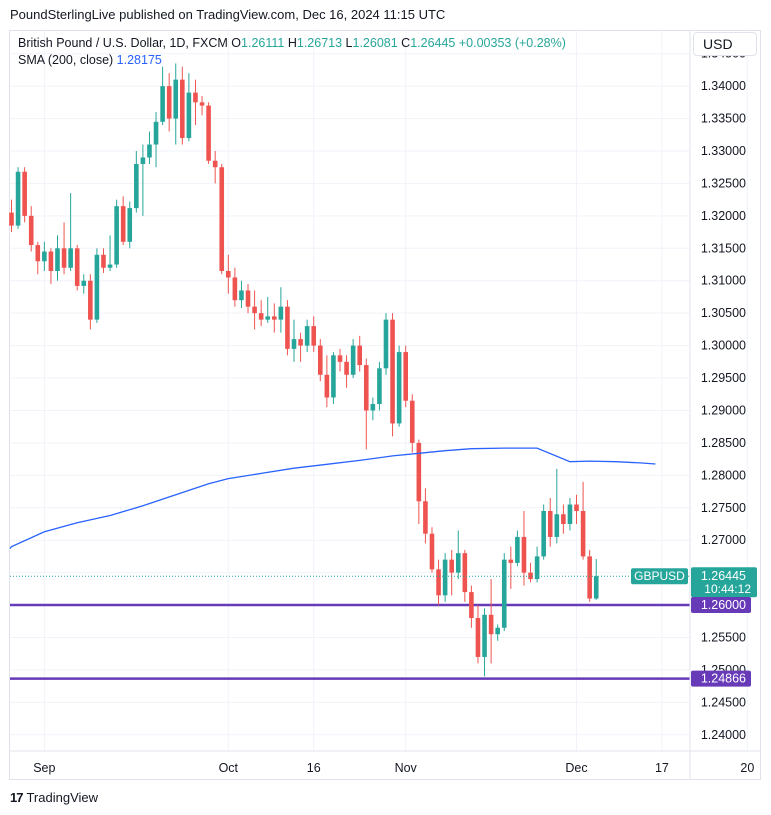  Describe the element at coordinates (723, 183) in the screenshot. I see `price-tick-label: 1.32500` at that location.